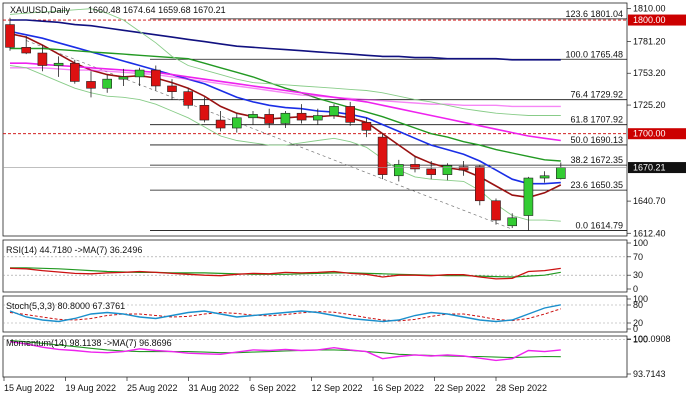  Describe the element at coordinates (596, 160) in the screenshot. I see `fib-level-label: 38.2 1672.35` at that location.